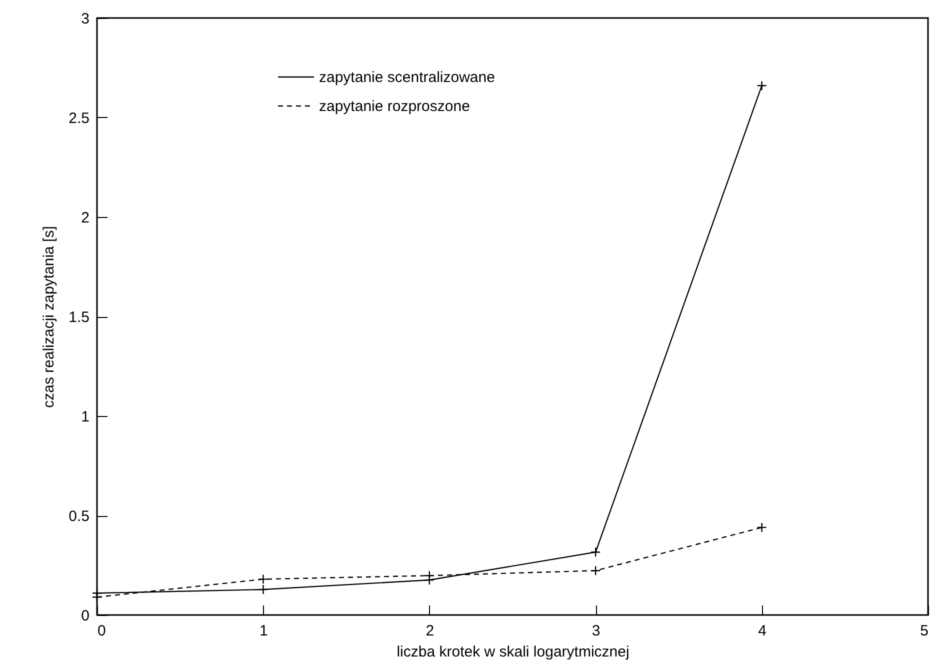 The height and width of the screenshot is (671, 935). What do you see at coordinates (85, 19) in the screenshot?
I see `y-tick-label: 3` at bounding box center [85, 19].